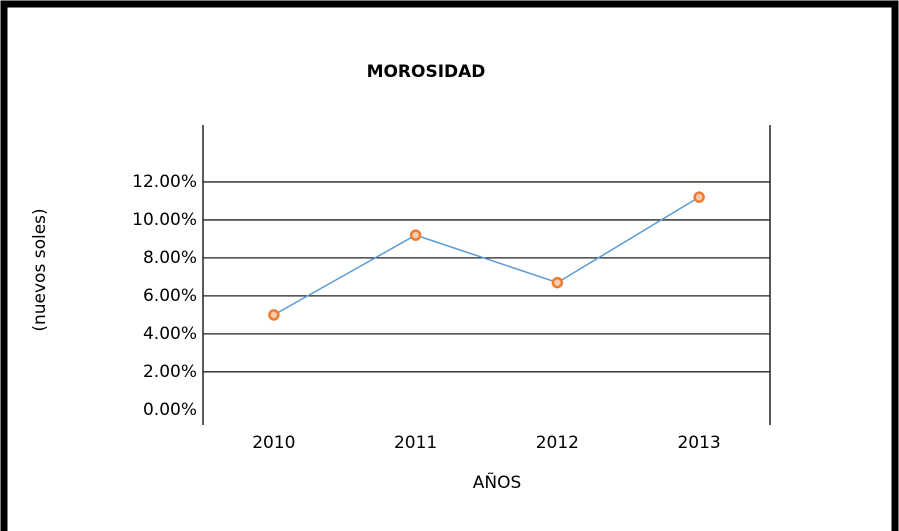 Image resolution: width=899 pixels, height=531 pixels. What do you see at coordinates (170, 410) in the screenshot?
I see `y-tick-label: 0.00%` at bounding box center [170, 410].